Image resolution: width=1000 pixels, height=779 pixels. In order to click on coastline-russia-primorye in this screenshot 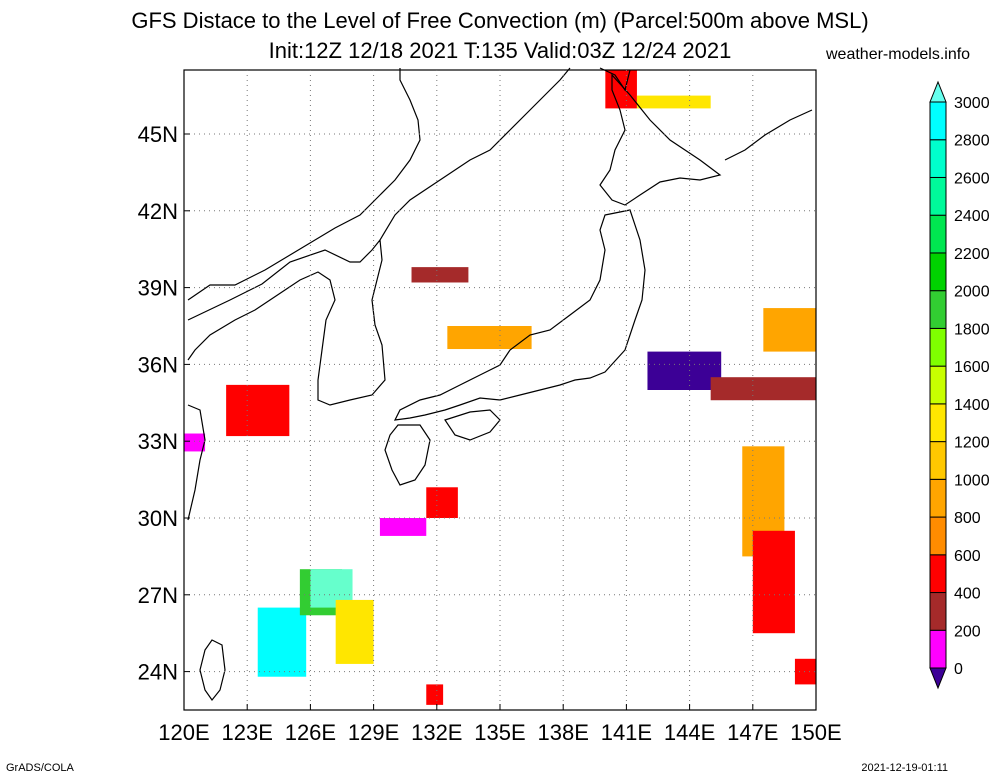, I will do `click(475, 154)`.